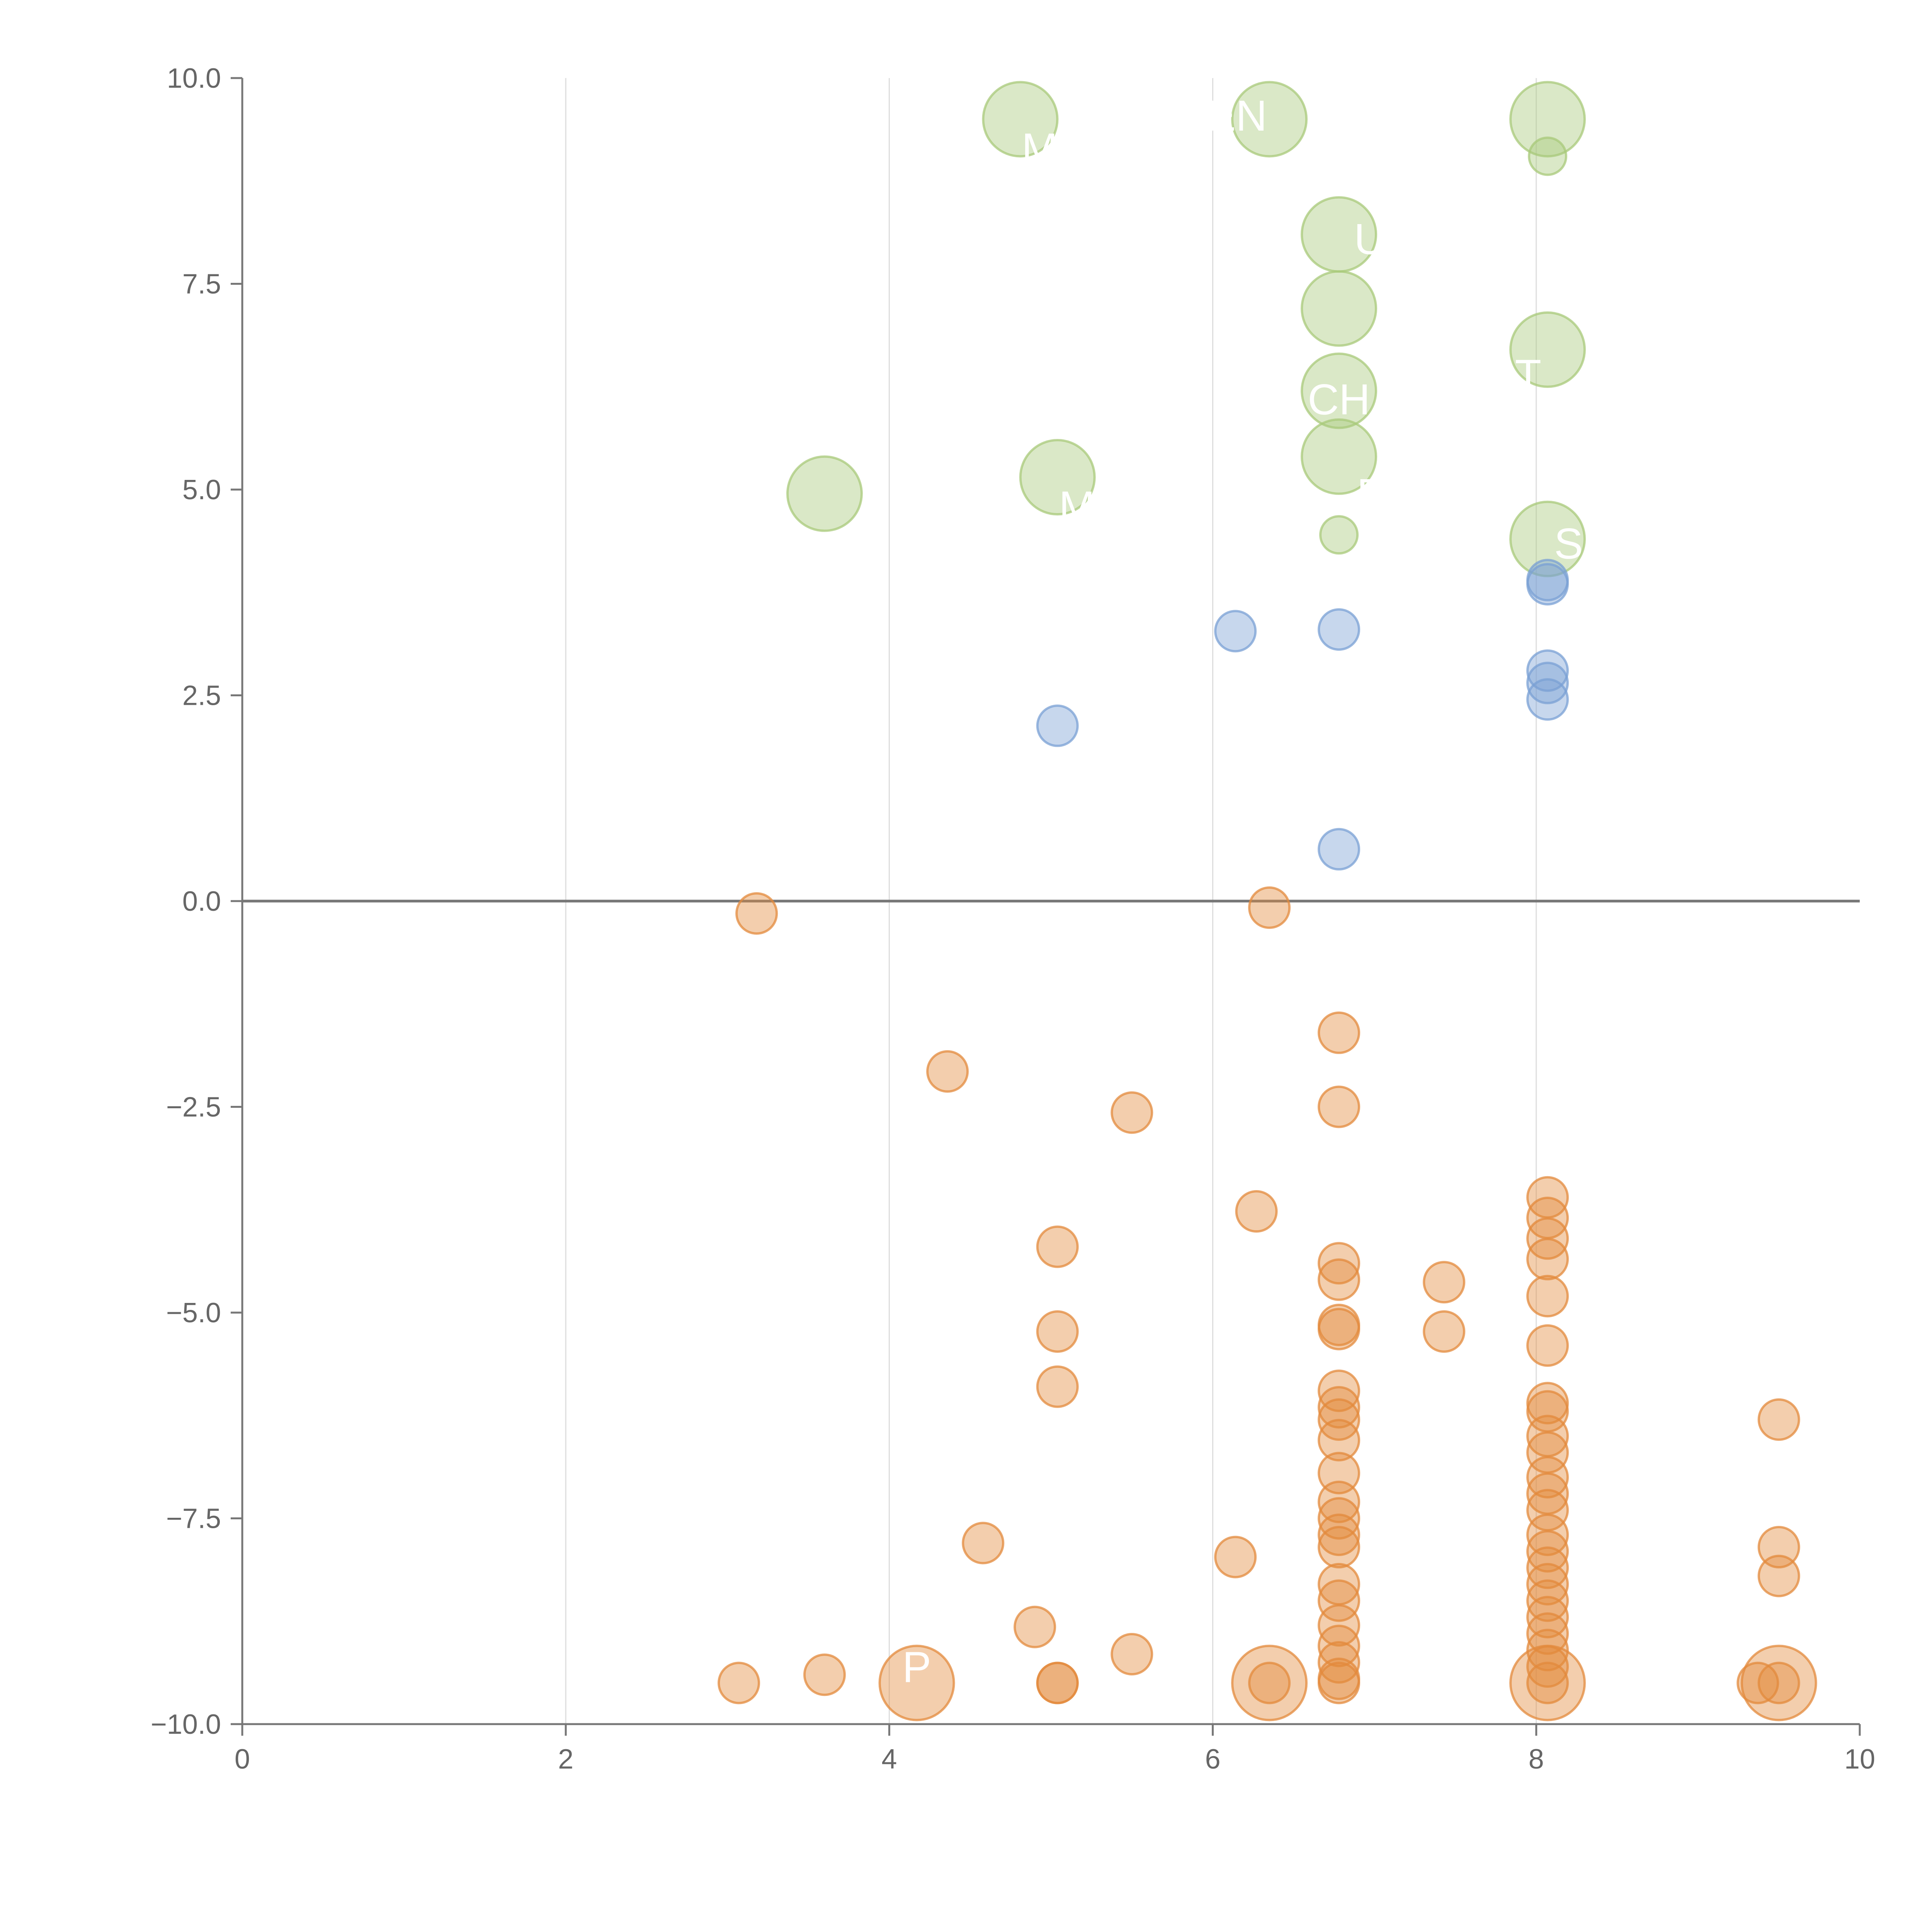  Describe the element at coordinates (193, 1313) in the screenshot. I see `y-tick-label: −5.0` at that location.